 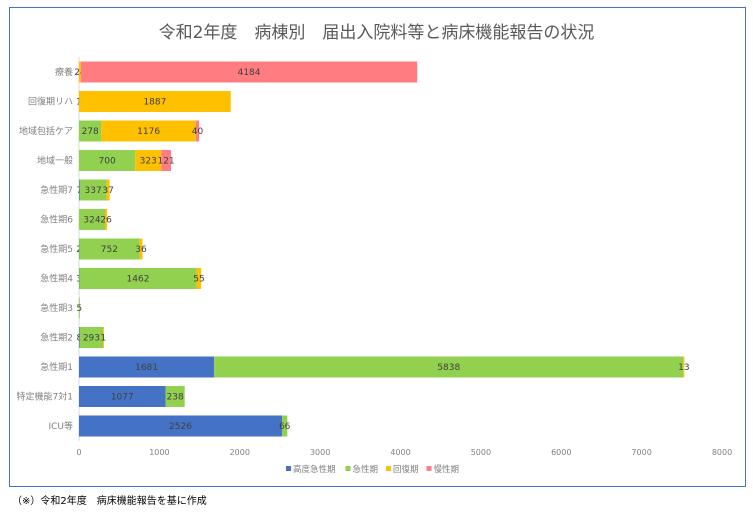 What do you see at coordinates (56, 338) in the screenshot?
I see `category-label: 急性期2` at bounding box center [56, 338].